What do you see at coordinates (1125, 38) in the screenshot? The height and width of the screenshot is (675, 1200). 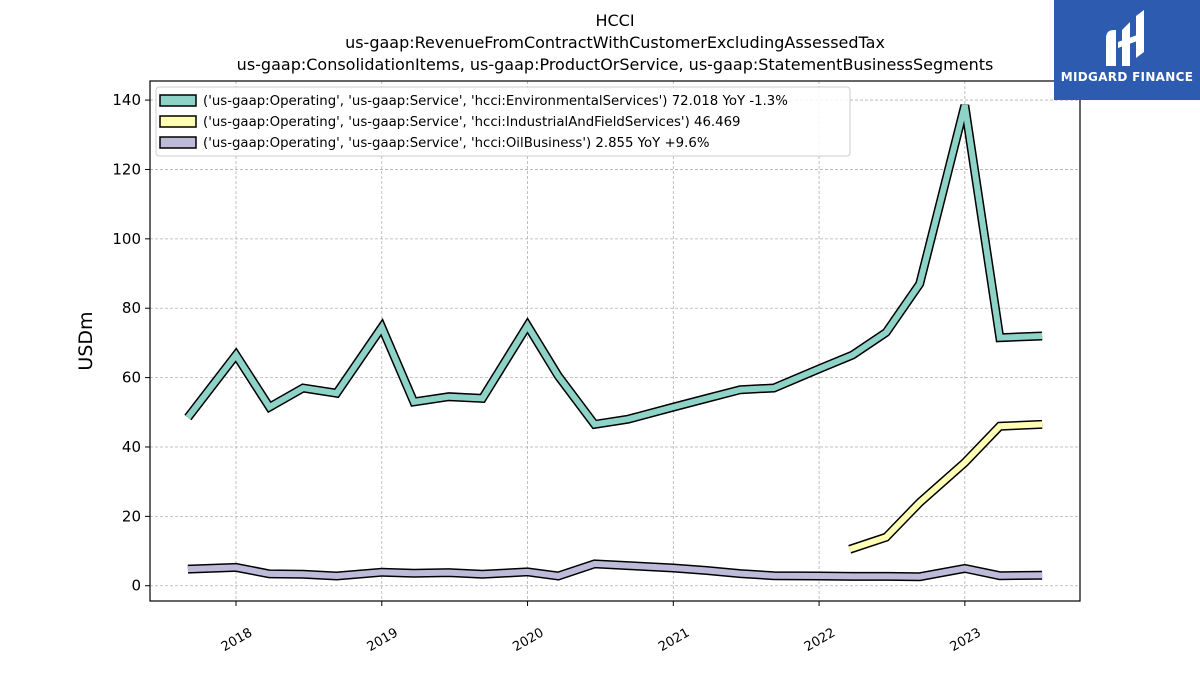 I see `brand-mark-icon` at bounding box center [1125, 38].